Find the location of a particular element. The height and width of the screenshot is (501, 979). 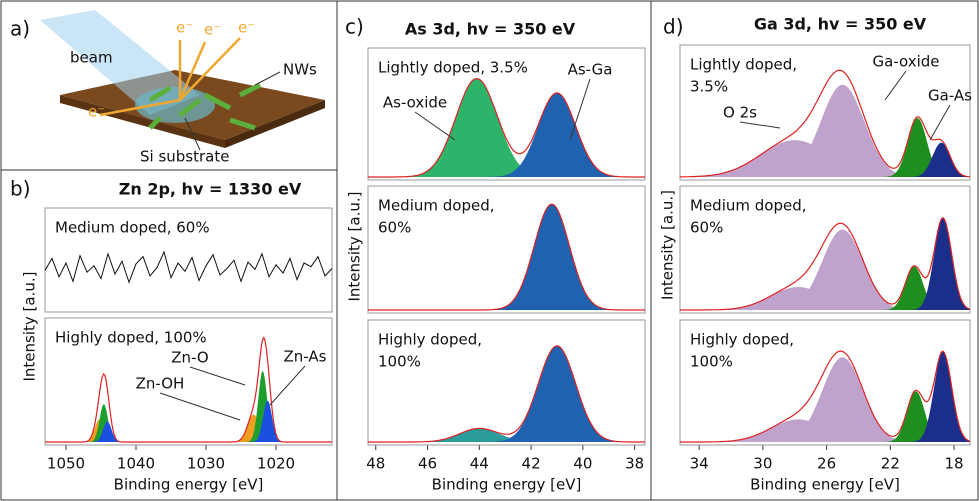

panel-label: d) is located at coordinates (673, 27).